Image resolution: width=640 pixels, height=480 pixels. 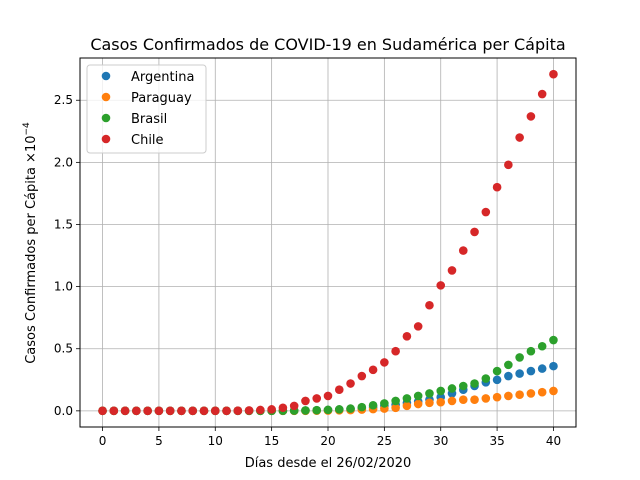 I want to click on y-tick-label: 0.0, so click(x=63, y=411).